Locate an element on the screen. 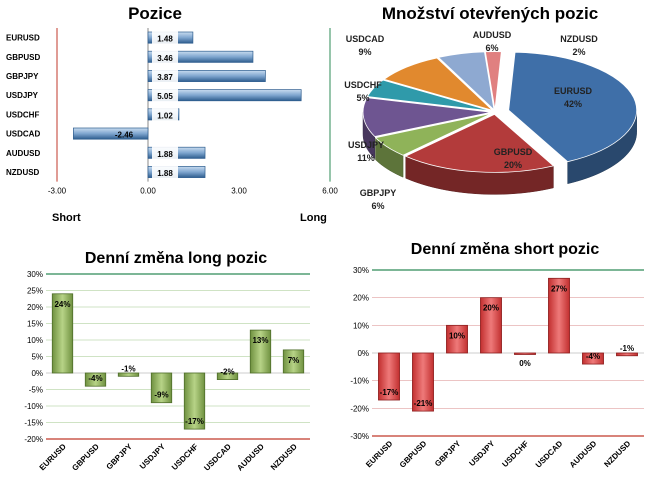  data-label: -21% is located at coordinates (423, 403).